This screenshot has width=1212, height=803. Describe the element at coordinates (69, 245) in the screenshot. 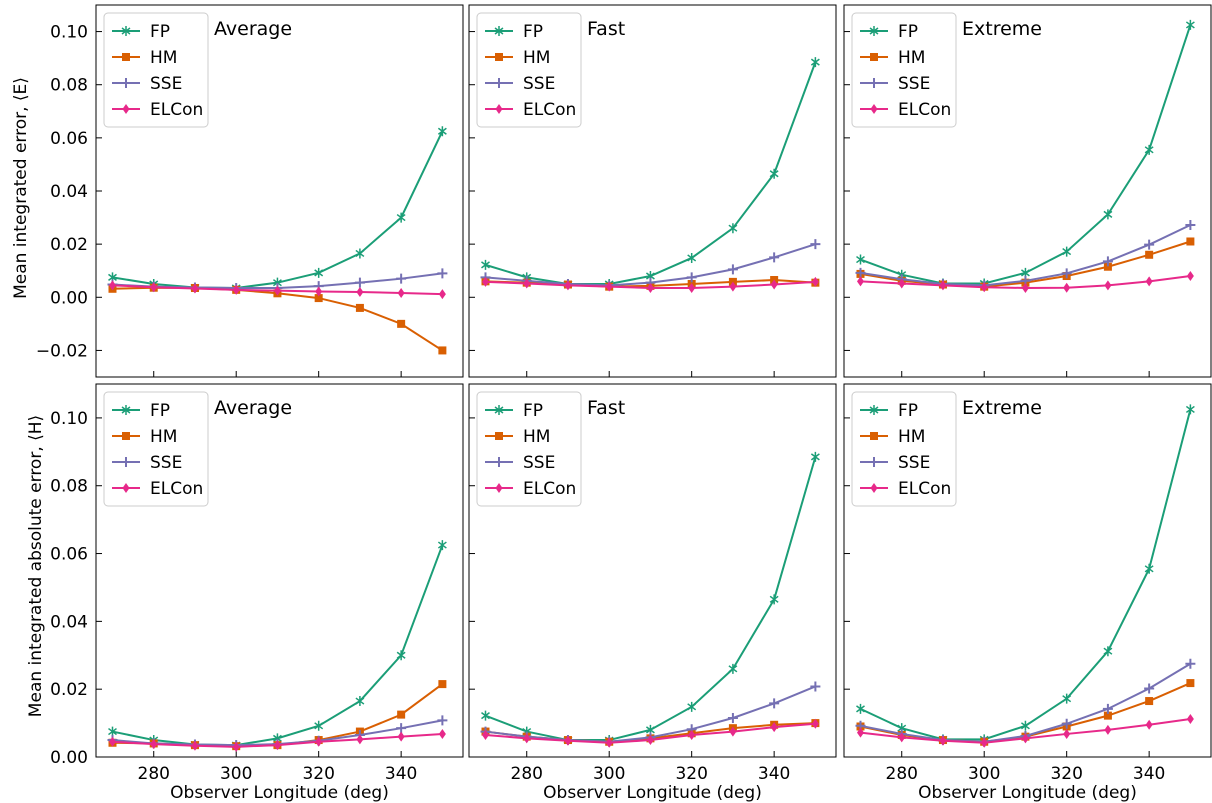

I see `y-tick-label: 0.02` at that location.